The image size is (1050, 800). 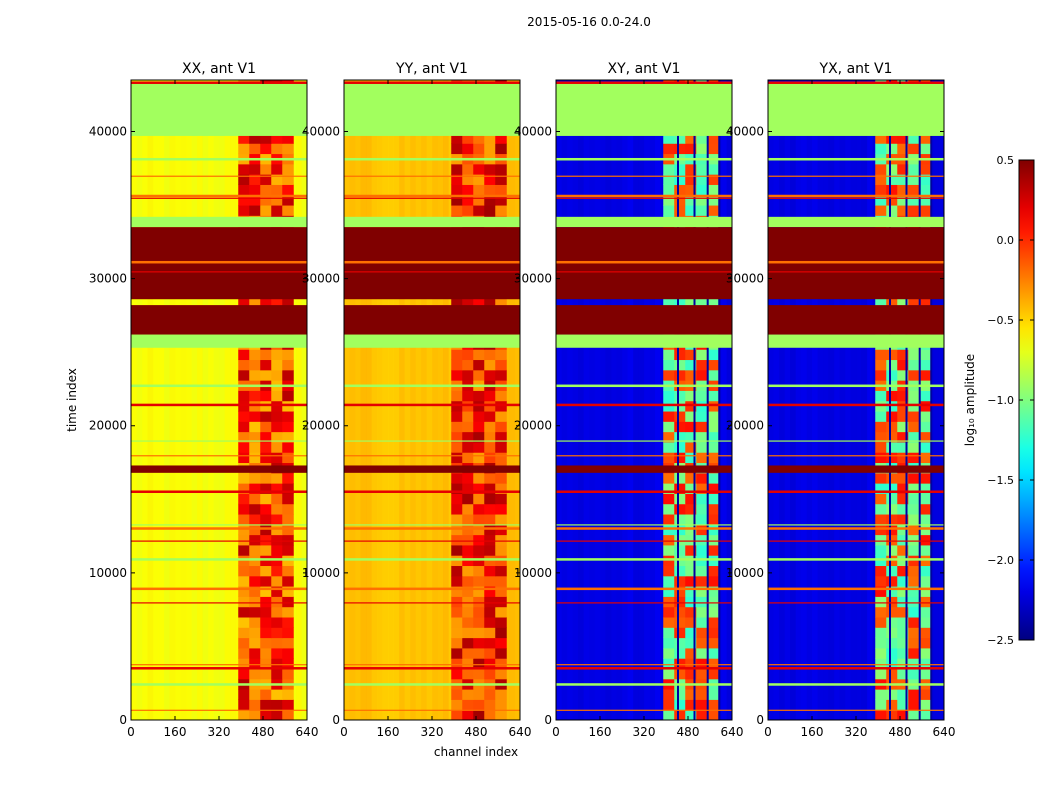 What do you see at coordinates (321, 426) in the screenshot?
I see `y-tick-label: 20000` at bounding box center [321, 426].